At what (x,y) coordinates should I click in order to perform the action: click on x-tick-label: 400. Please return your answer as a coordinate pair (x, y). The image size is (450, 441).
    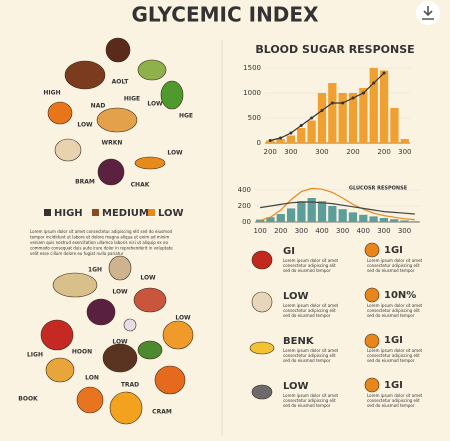
    Looking at the image, I should click on (321, 231).